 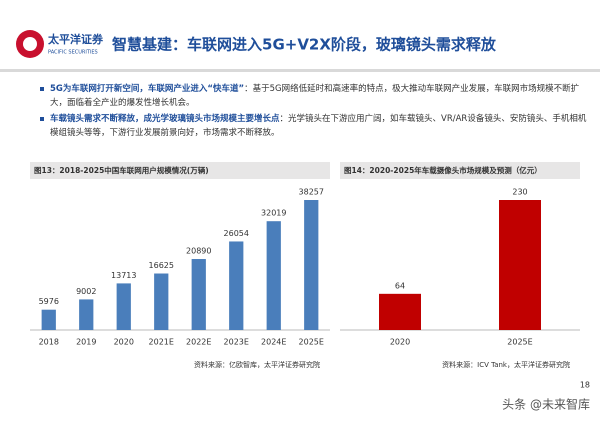 I want to click on value-label: 26054, so click(x=236, y=233).